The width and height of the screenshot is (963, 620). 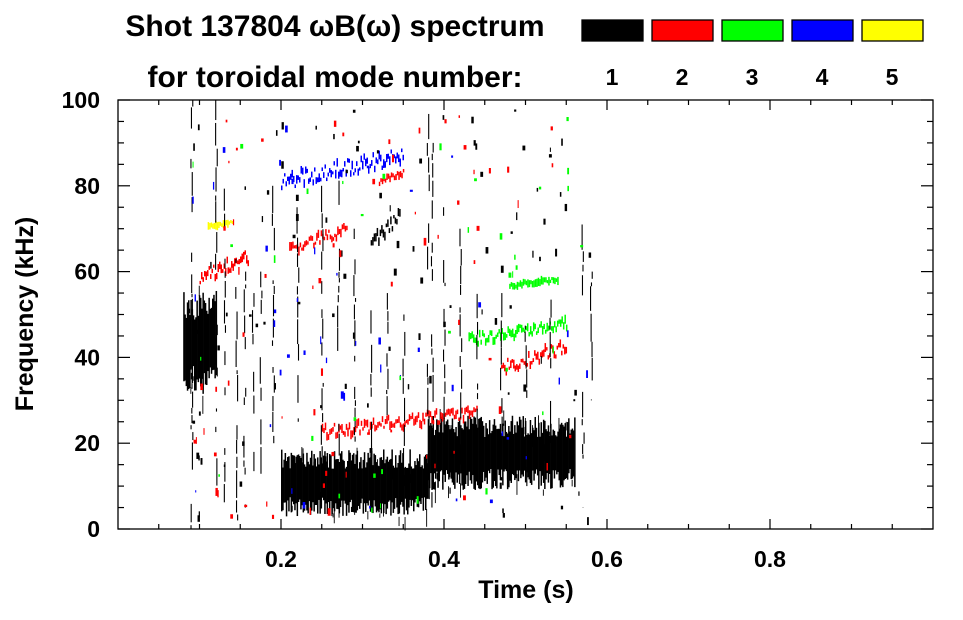 What do you see at coordinates (335, 77) in the screenshot?
I see `chart-title-line2: for toroidal mode number:` at bounding box center [335, 77].